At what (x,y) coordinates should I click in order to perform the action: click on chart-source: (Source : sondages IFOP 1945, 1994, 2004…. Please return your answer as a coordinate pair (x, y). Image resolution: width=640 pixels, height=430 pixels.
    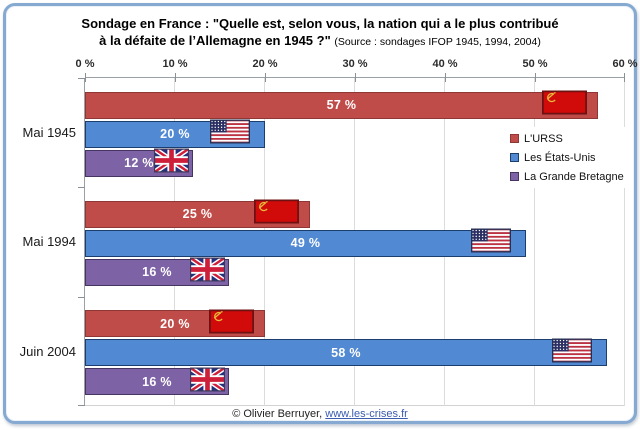
    Looking at the image, I should click on (437, 42).